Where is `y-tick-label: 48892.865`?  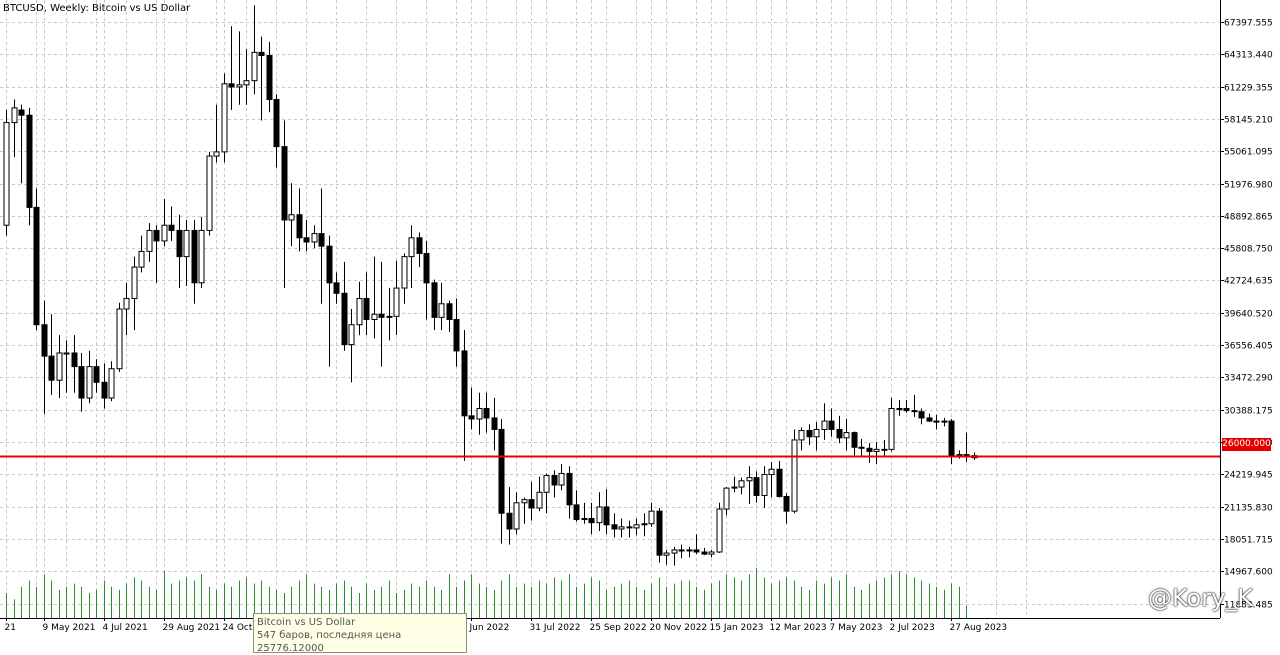
y-tick-label: 48892.865 is located at coordinates (1248, 218).